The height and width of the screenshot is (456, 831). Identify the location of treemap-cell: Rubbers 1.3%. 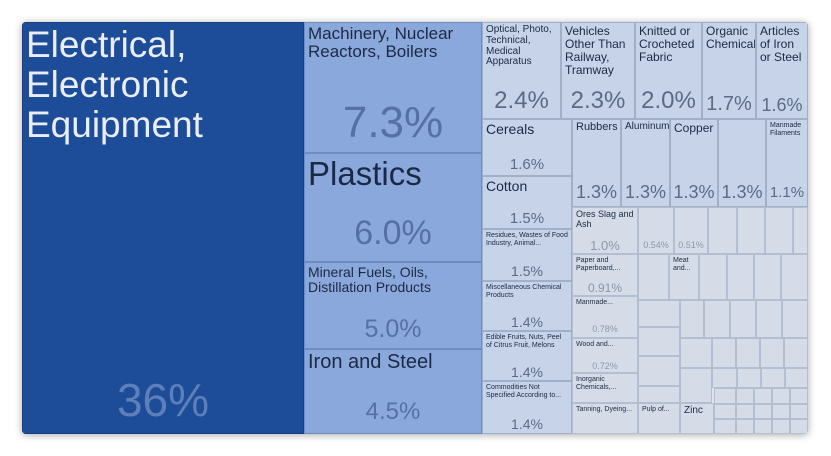
(596, 163).